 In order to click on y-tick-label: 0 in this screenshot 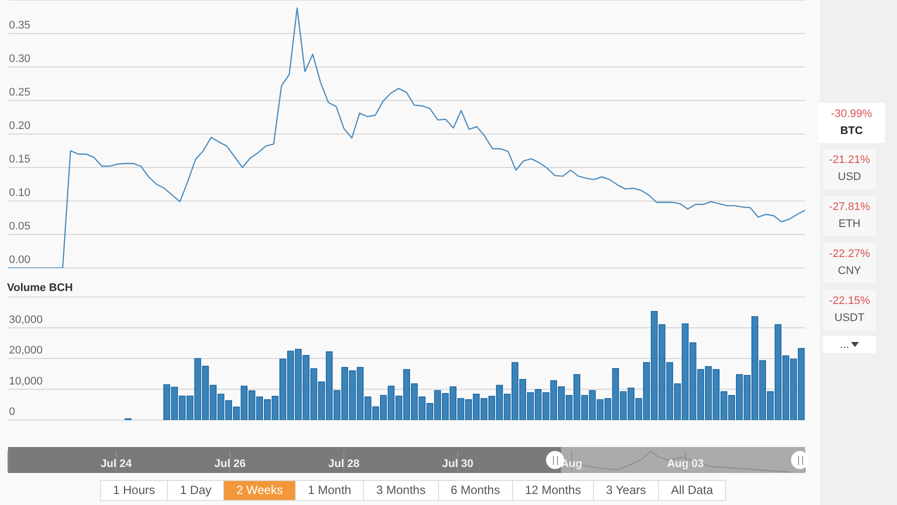, I will do `click(12, 412)`.